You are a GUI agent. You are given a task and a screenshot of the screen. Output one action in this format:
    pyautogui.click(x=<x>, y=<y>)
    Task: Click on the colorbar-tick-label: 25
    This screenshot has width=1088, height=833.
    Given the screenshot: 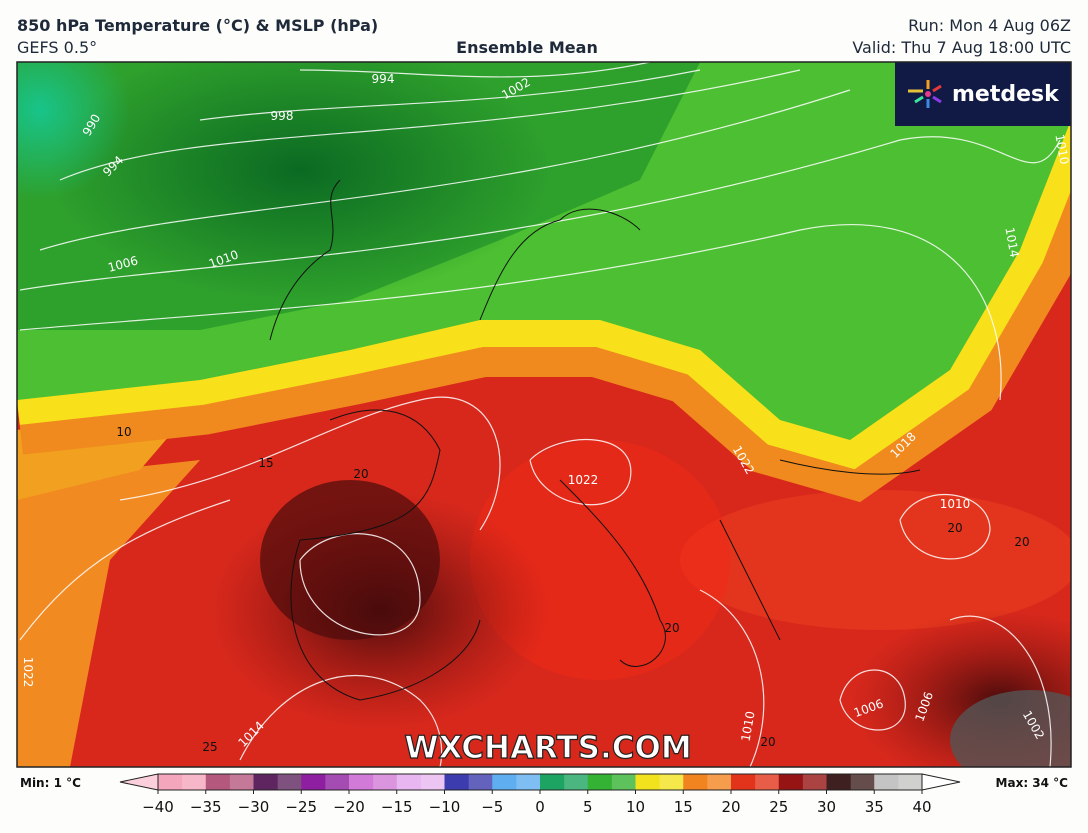 What is the action you would take?
    pyautogui.click(x=778, y=807)
    